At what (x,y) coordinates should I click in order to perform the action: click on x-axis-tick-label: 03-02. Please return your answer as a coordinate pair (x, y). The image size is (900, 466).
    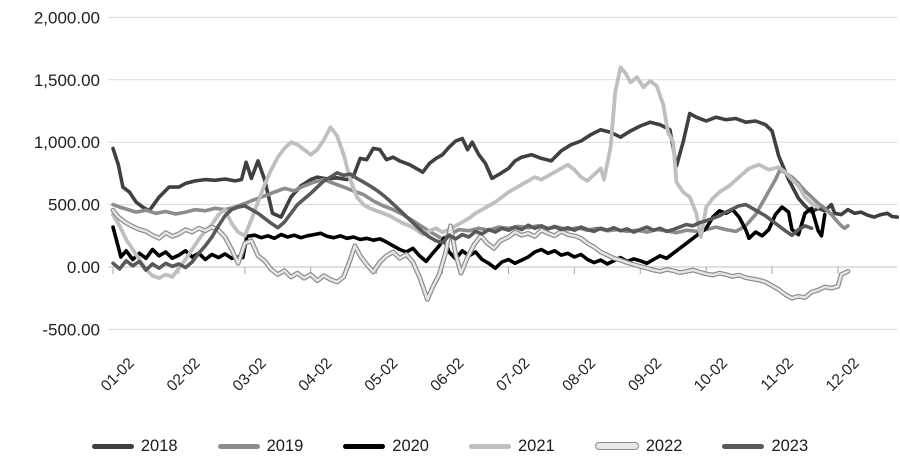
    Looking at the image, I should click on (250, 375).